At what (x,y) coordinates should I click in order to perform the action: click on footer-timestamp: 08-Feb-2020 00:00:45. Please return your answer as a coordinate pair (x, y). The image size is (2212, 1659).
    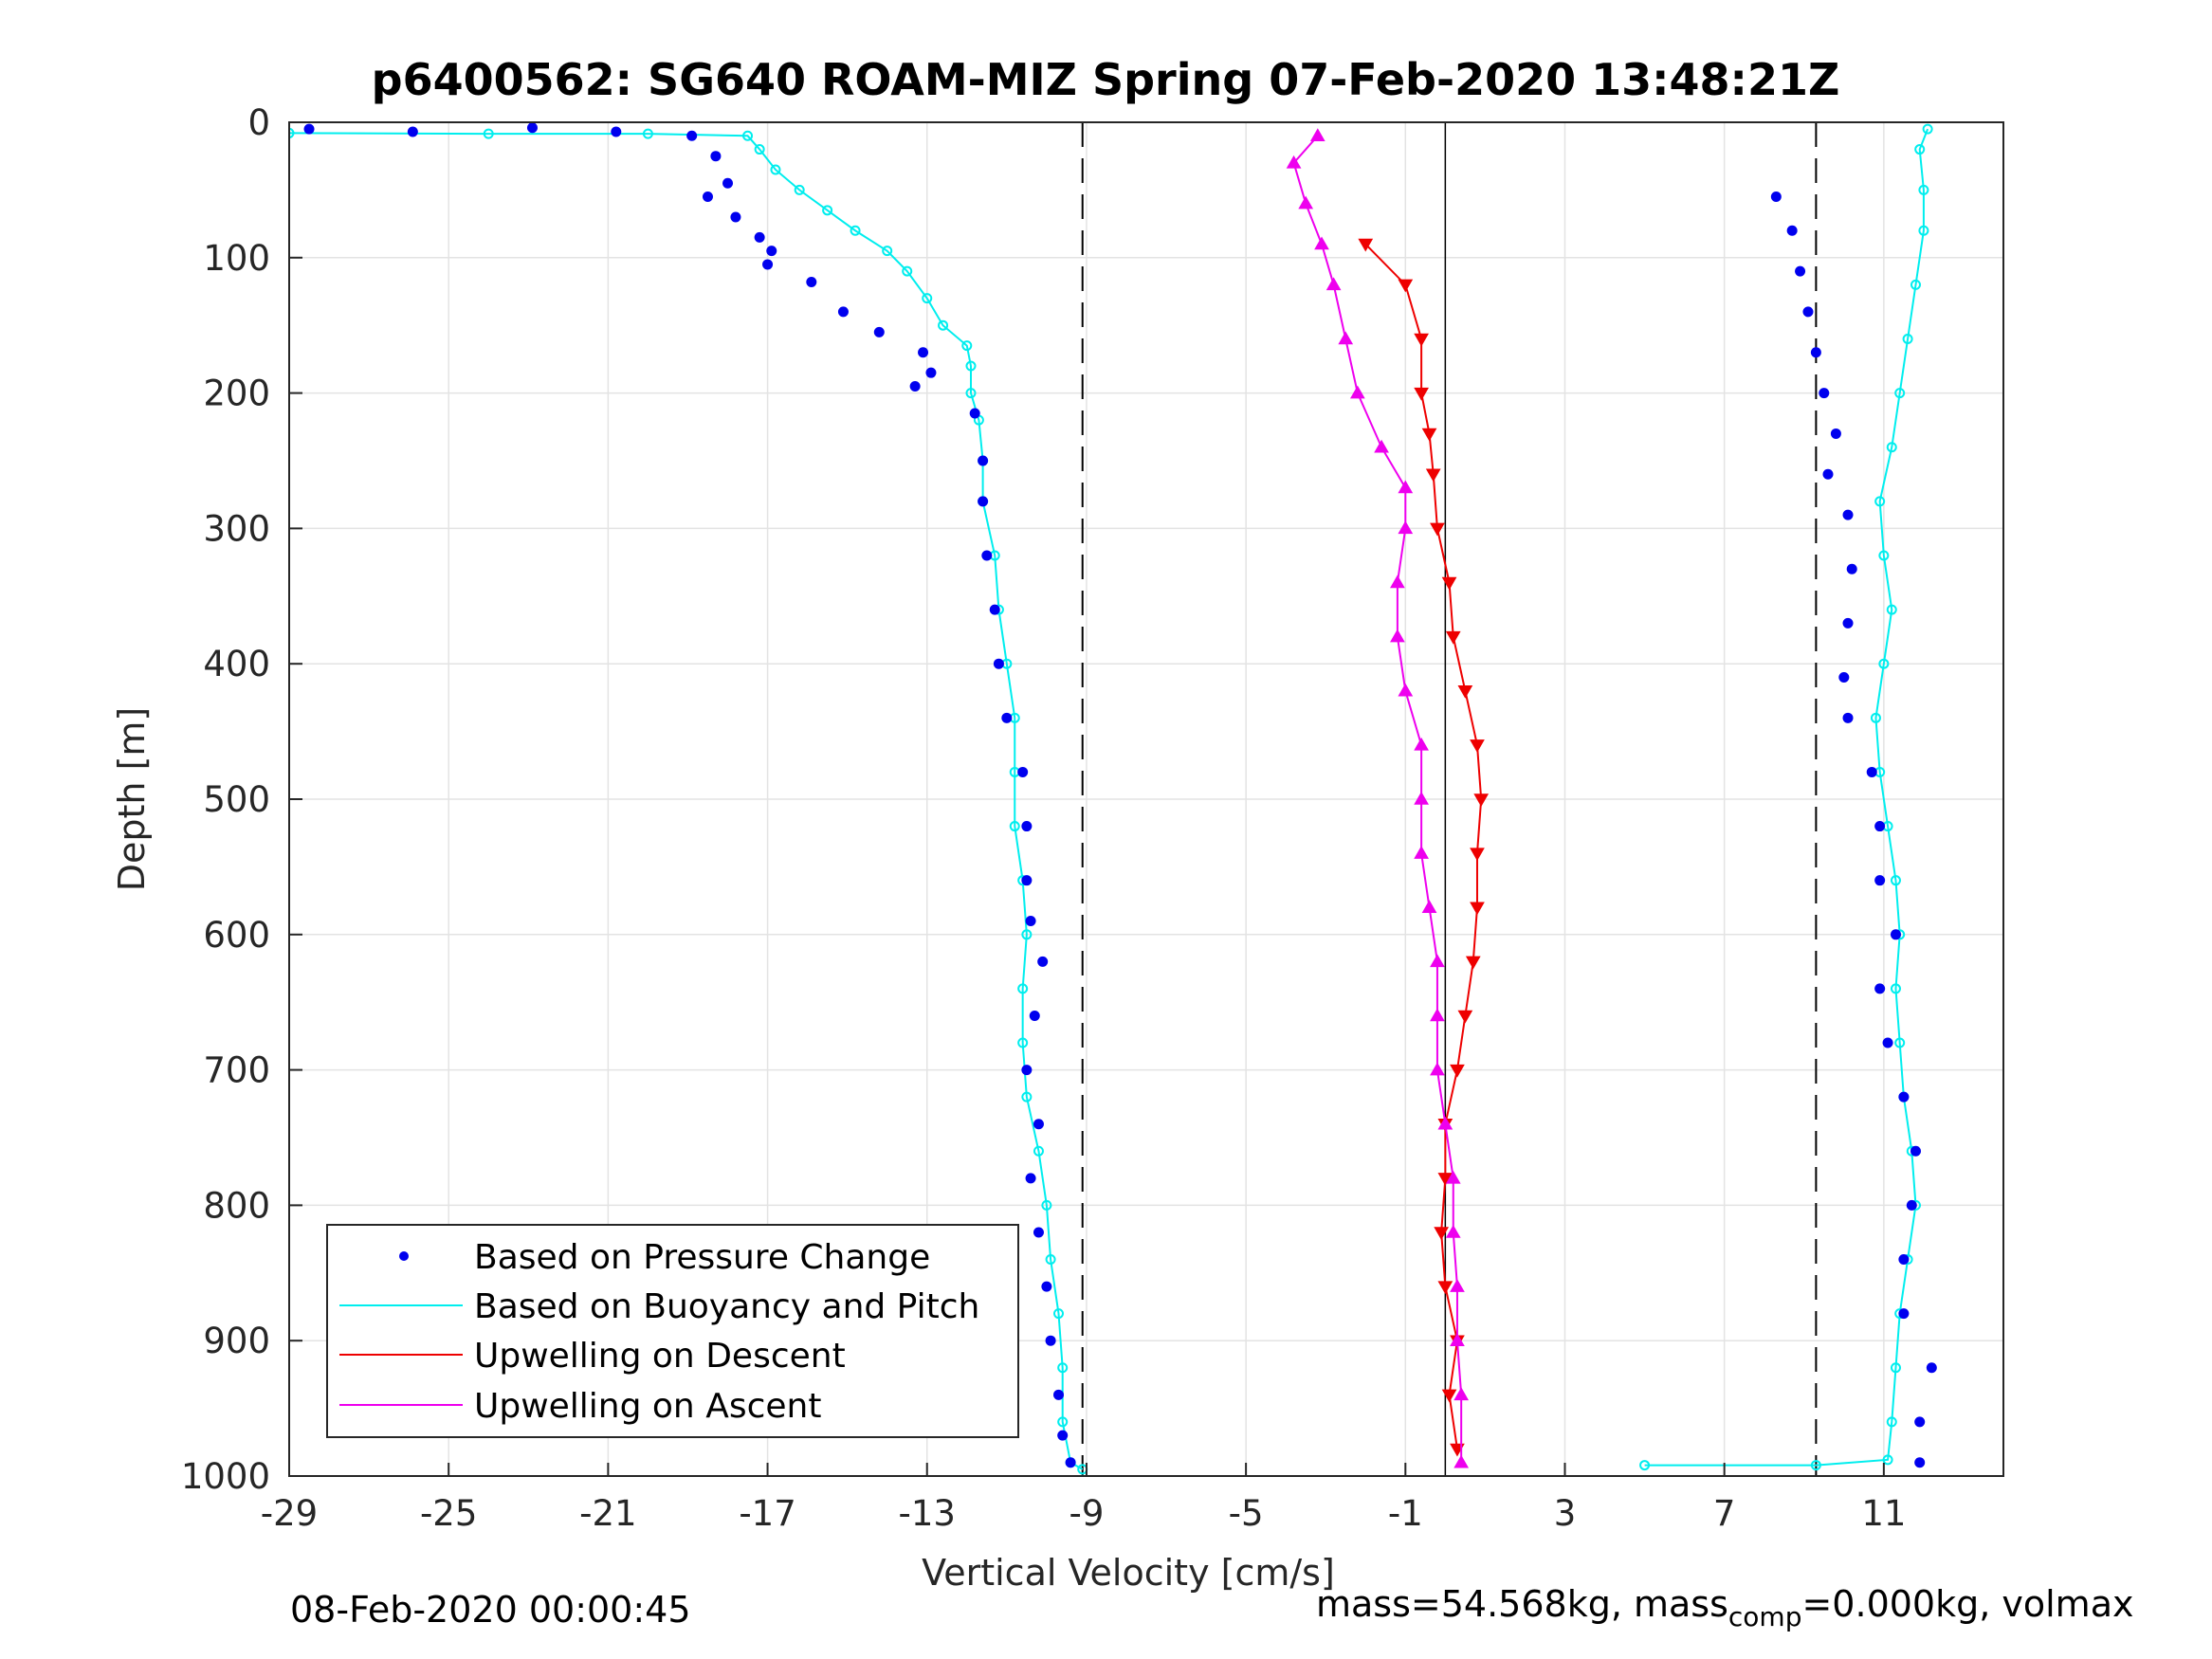
    Looking at the image, I should click on (490, 1610).